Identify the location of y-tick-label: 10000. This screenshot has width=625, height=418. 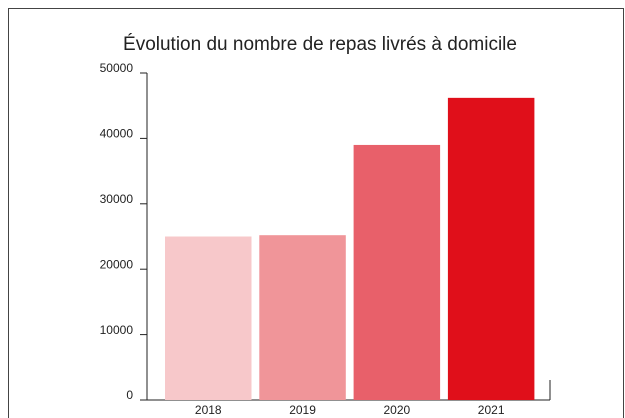
(117, 330).